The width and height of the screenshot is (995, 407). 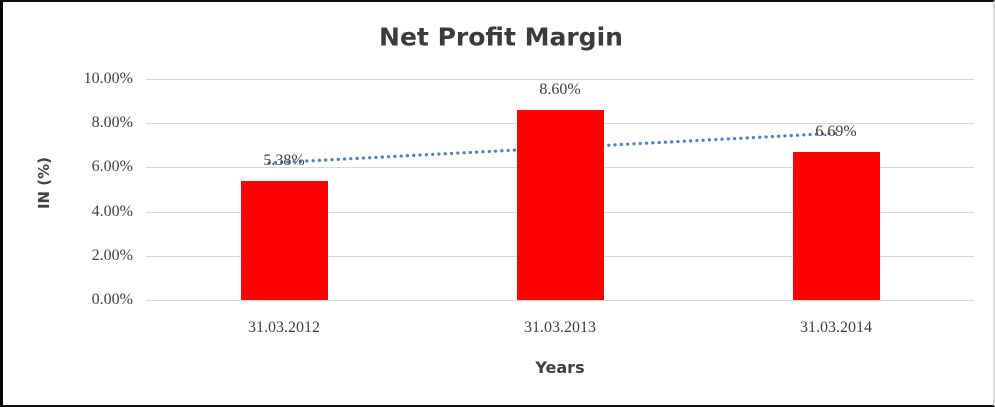 I want to click on x-category-label: 31.03.2012, so click(x=284, y=327).